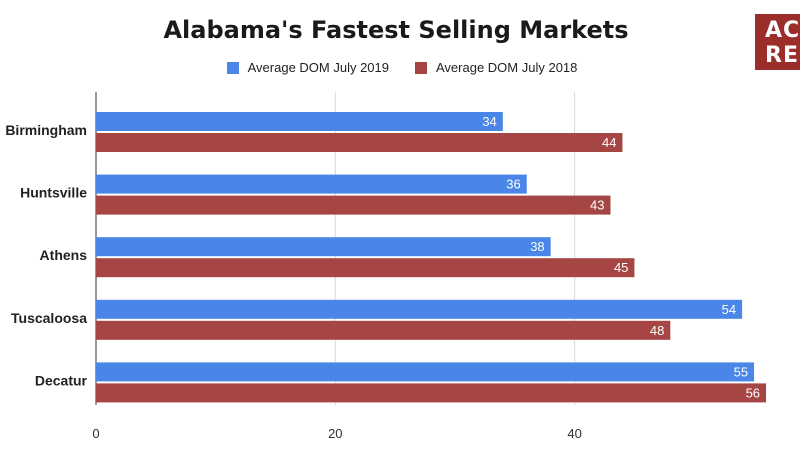  What do you see at coordinates (318, 67) in the screenshot?
I see `legend-label-2019: Average DOM July 2019` at bounding box center [318, 67].